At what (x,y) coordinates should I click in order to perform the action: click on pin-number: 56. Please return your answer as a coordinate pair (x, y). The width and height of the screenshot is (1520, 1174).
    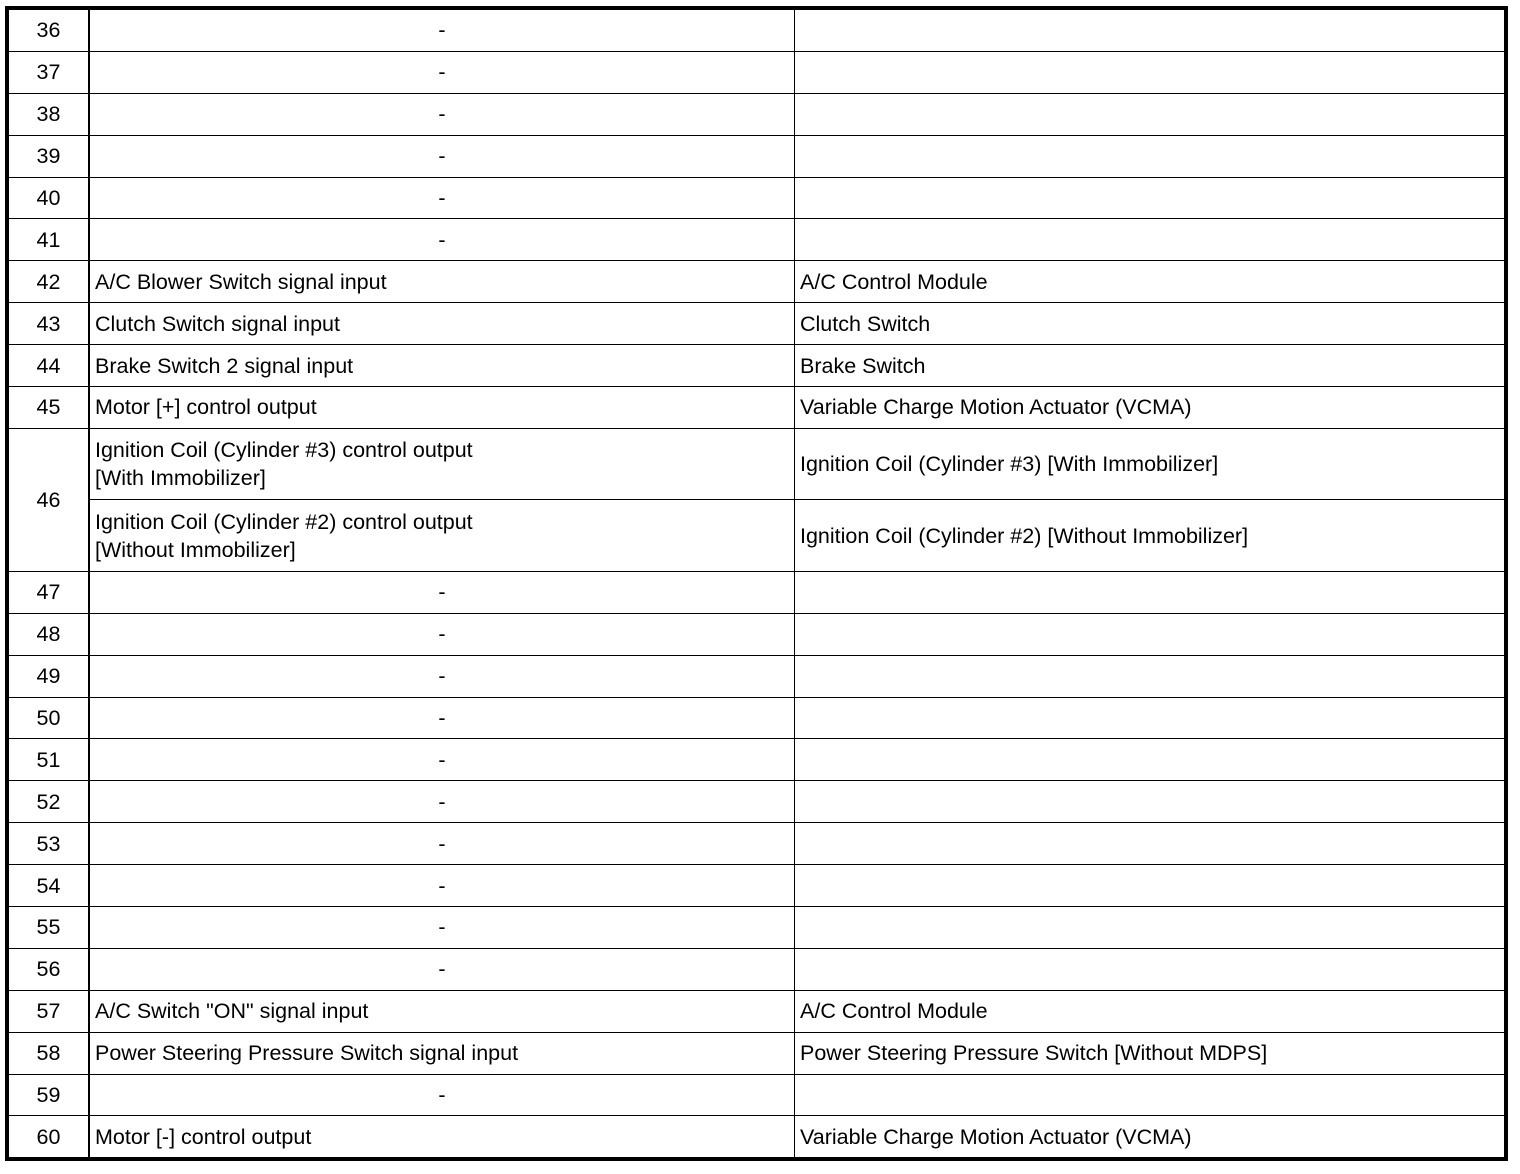
    Looking at the image, I should click on (48, 969).